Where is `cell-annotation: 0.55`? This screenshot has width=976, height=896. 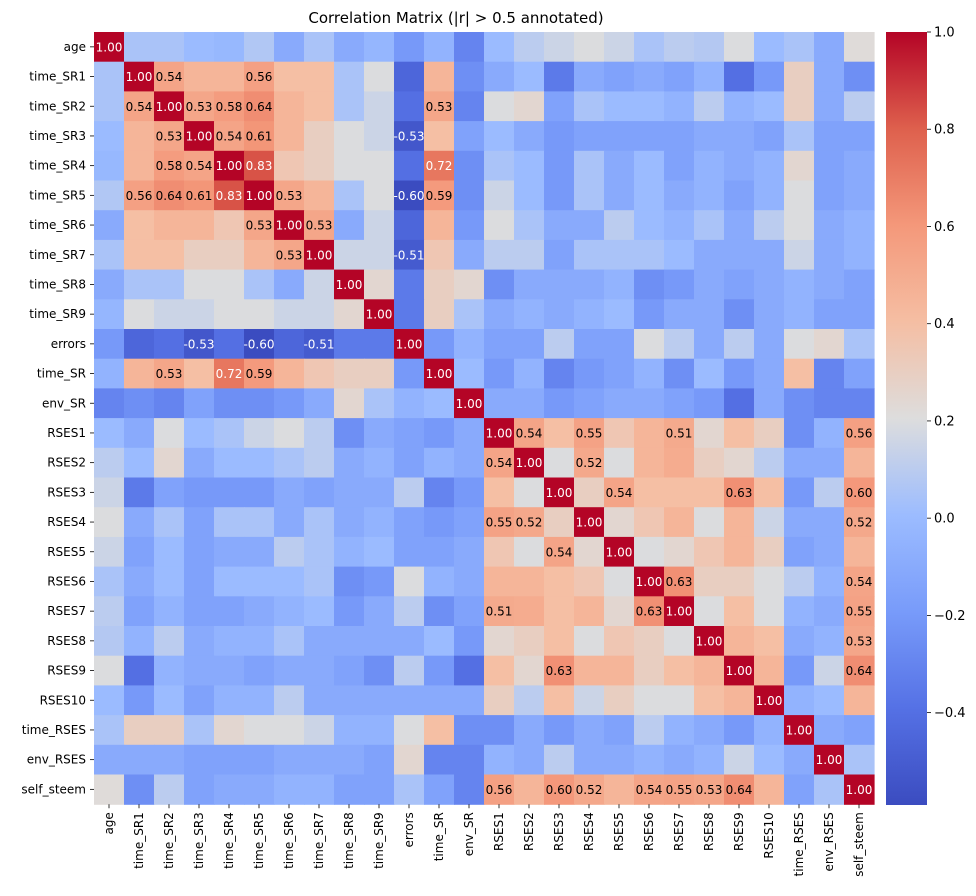
cell-annotation: 0.55 is located at coordinates (499, 523).